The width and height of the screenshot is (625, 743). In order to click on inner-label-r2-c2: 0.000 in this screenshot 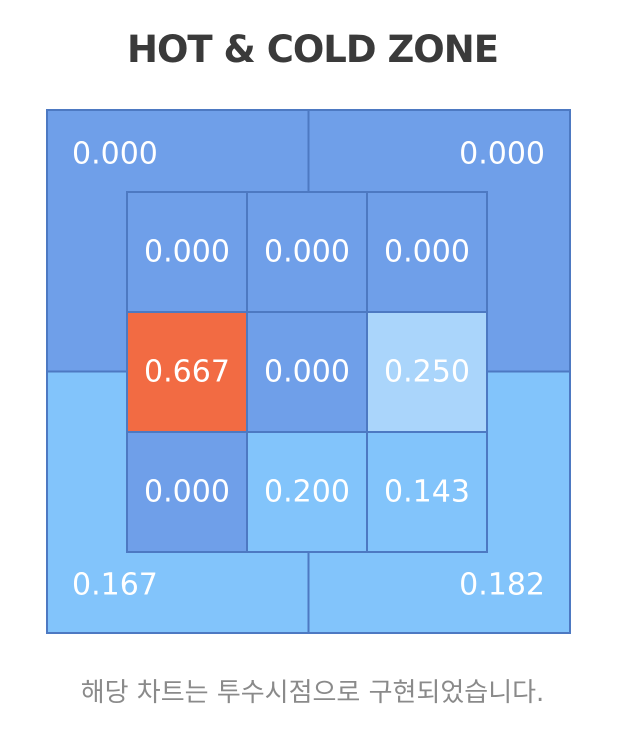, I will do `click(307, 372)`.